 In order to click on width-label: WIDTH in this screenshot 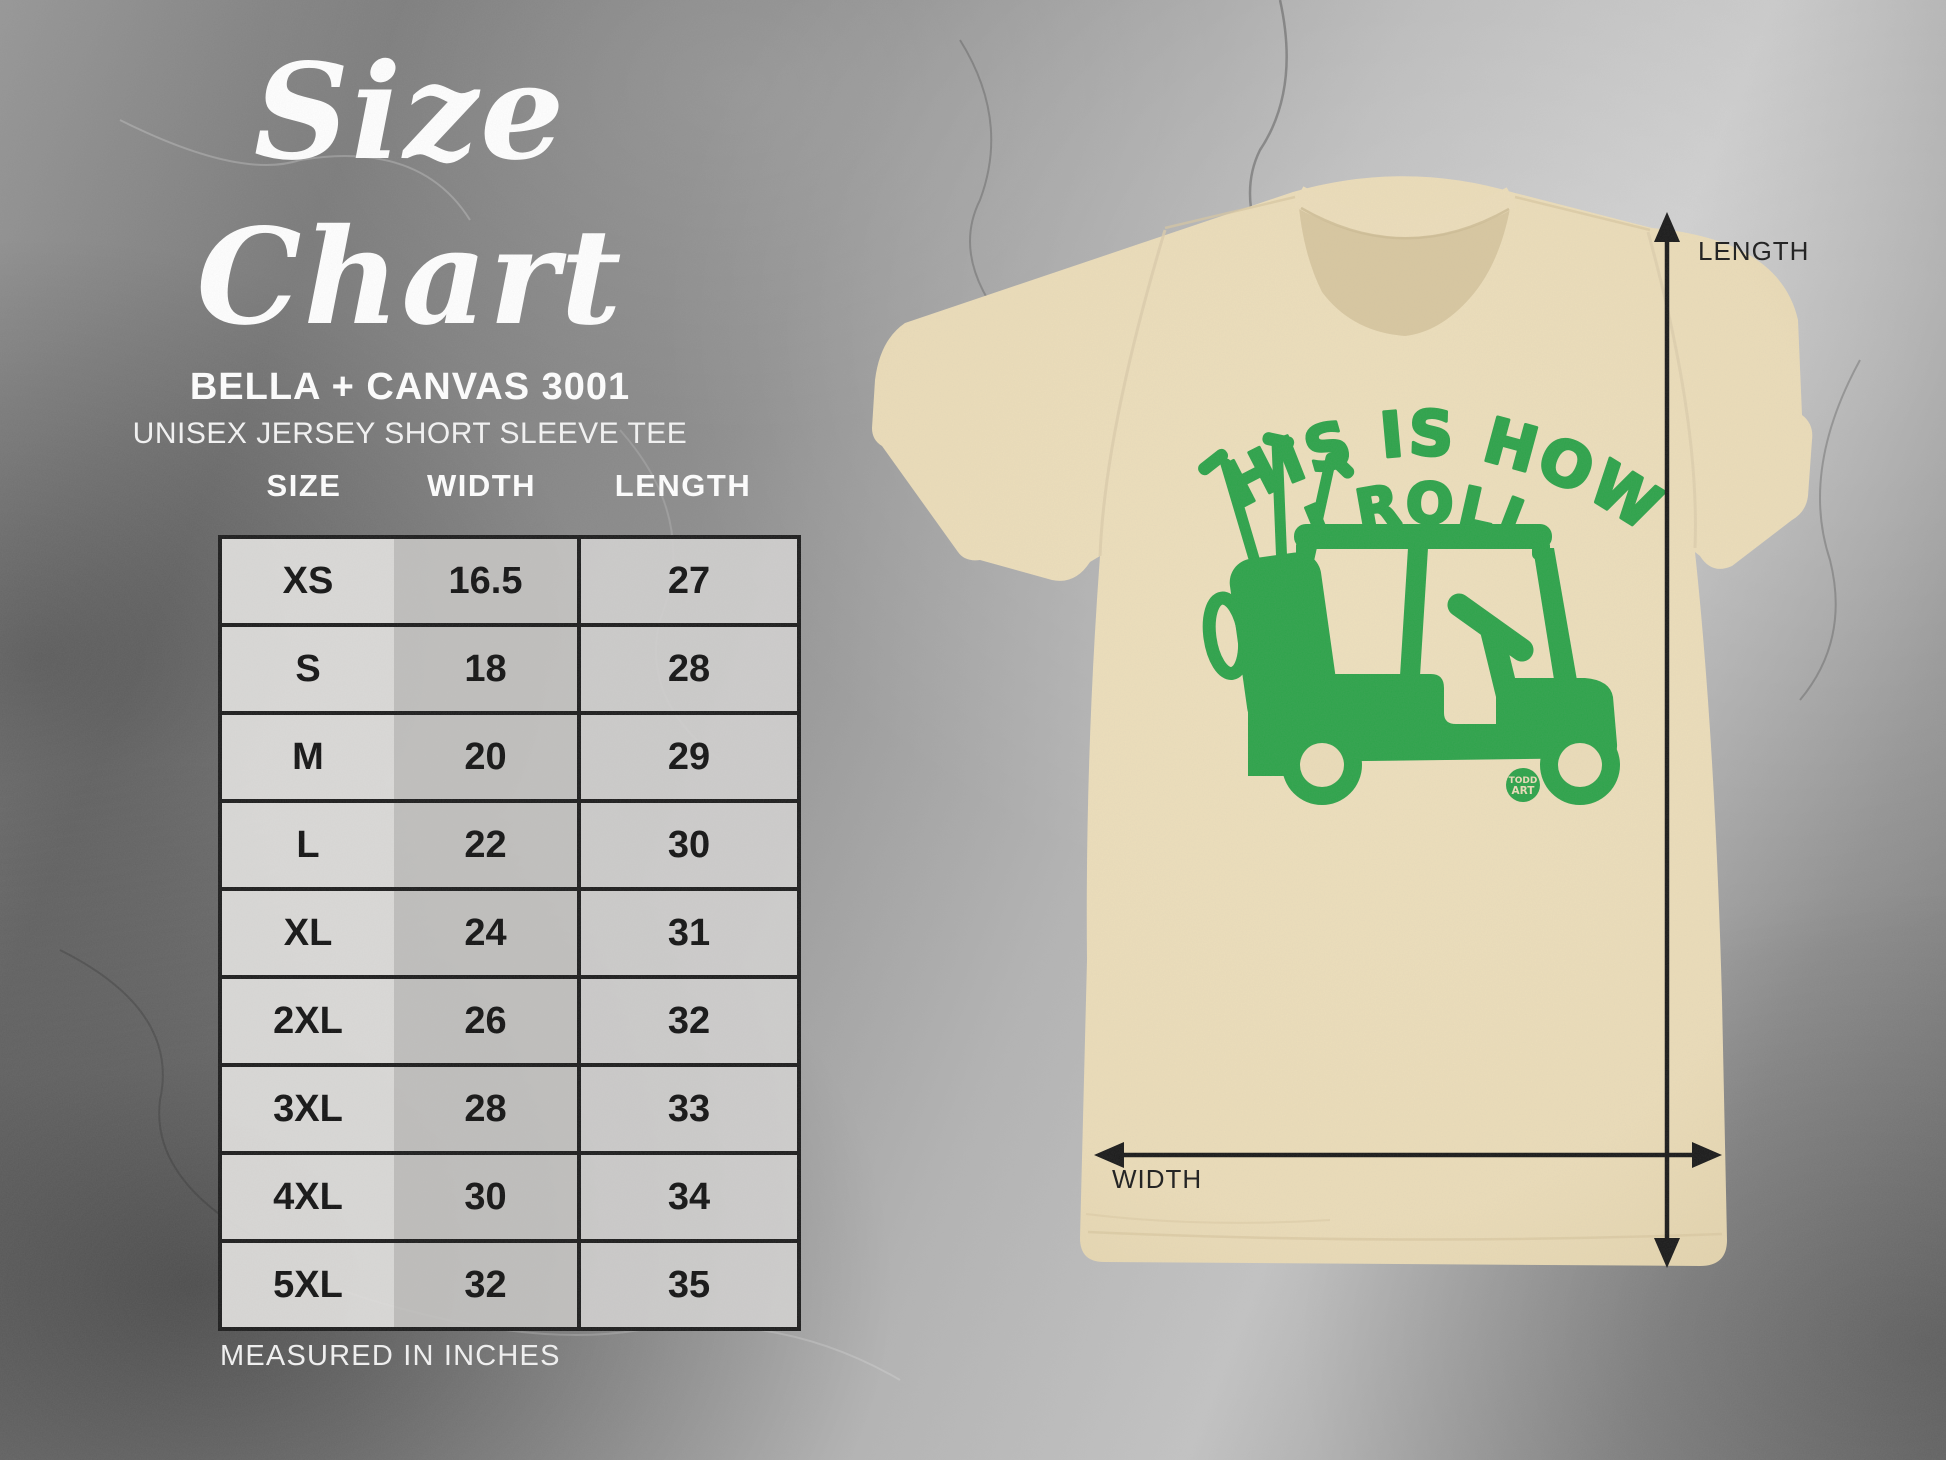, I will do `click(1157, 1179)`.